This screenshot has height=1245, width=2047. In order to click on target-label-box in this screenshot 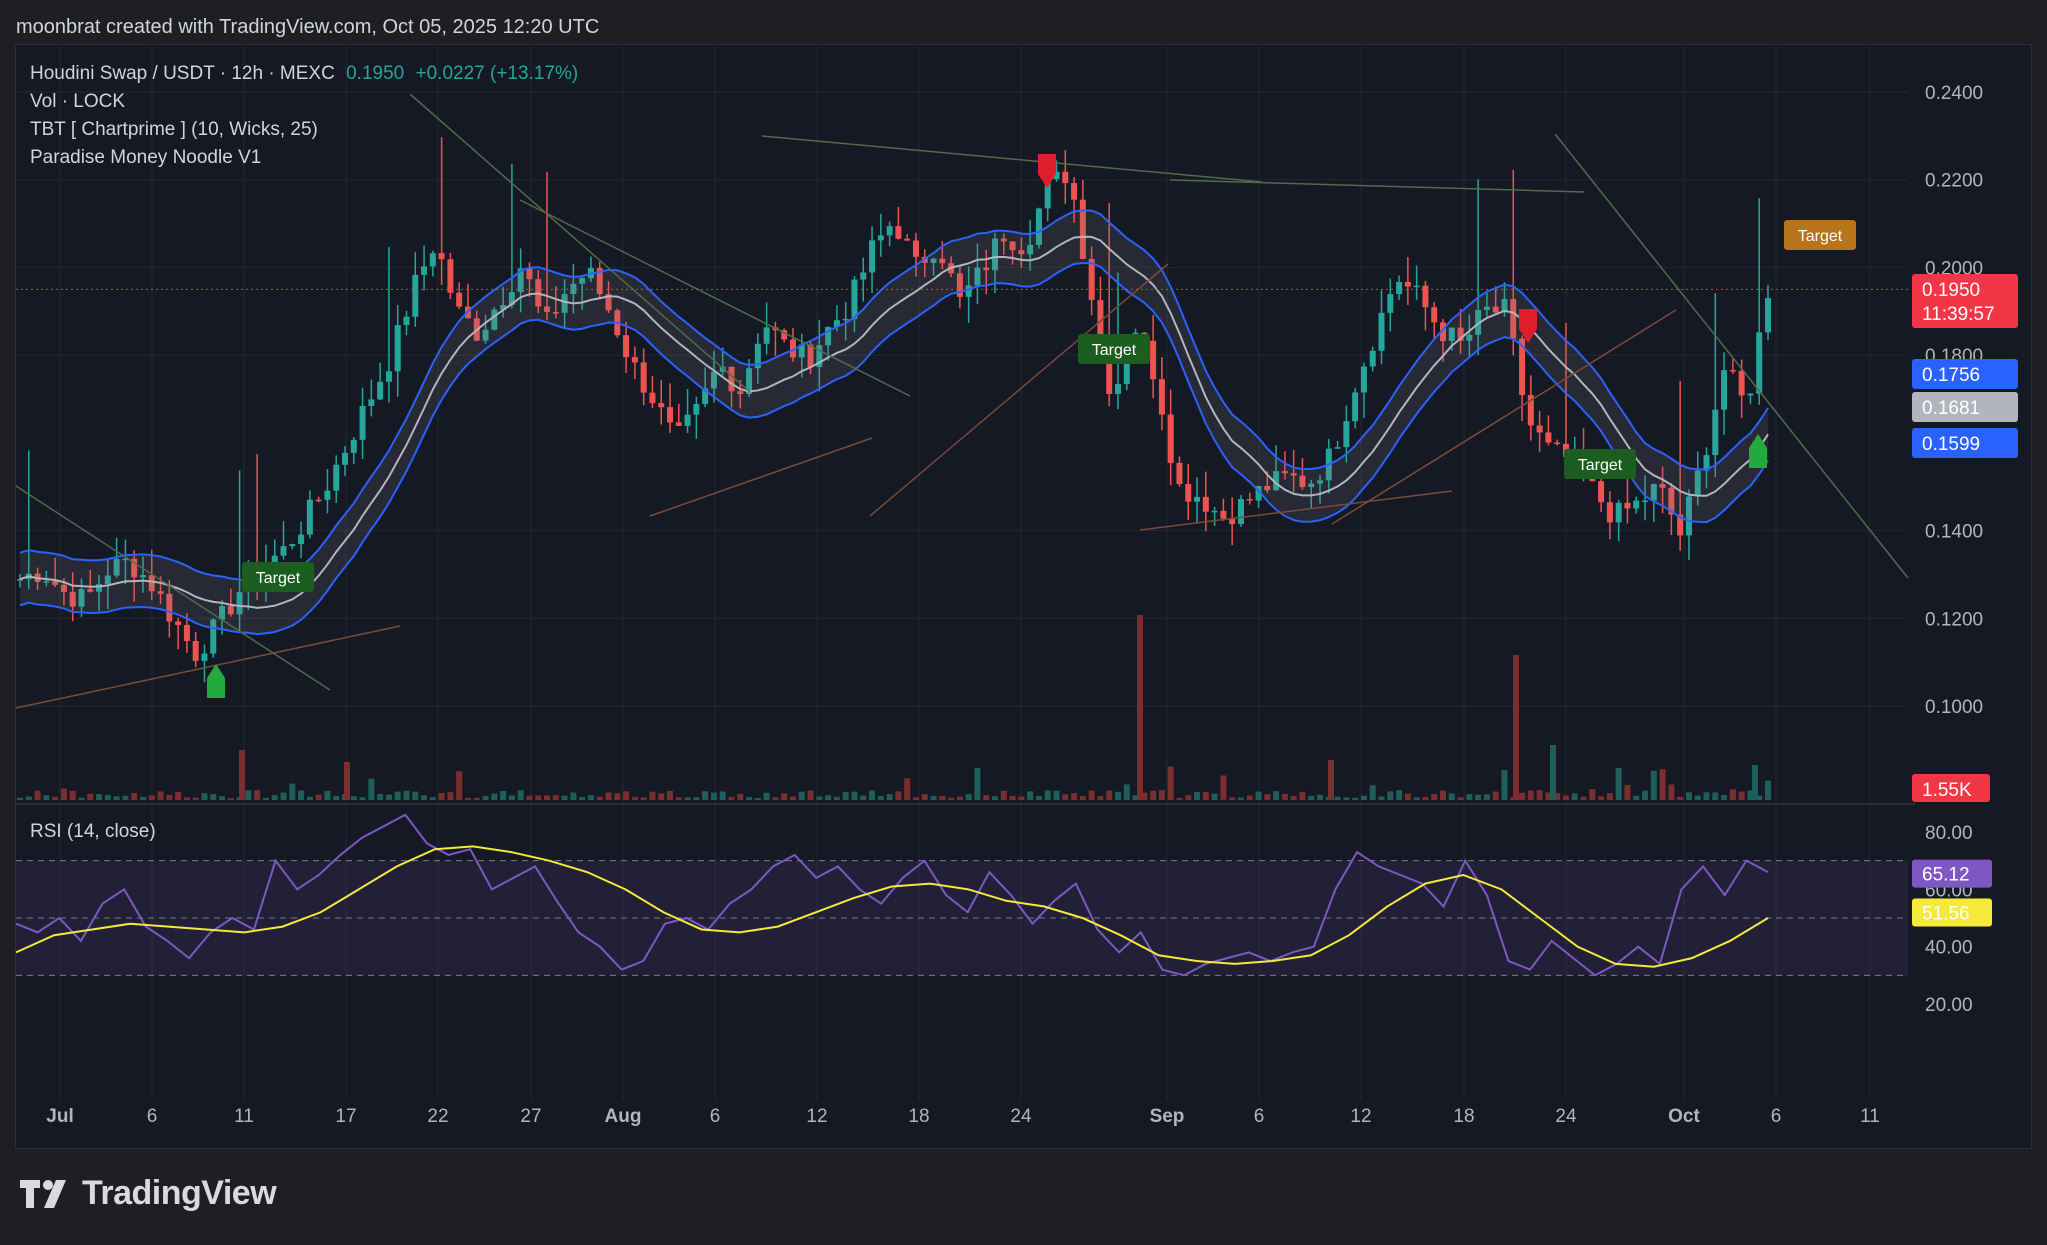, I will do `click(278, 577)`.